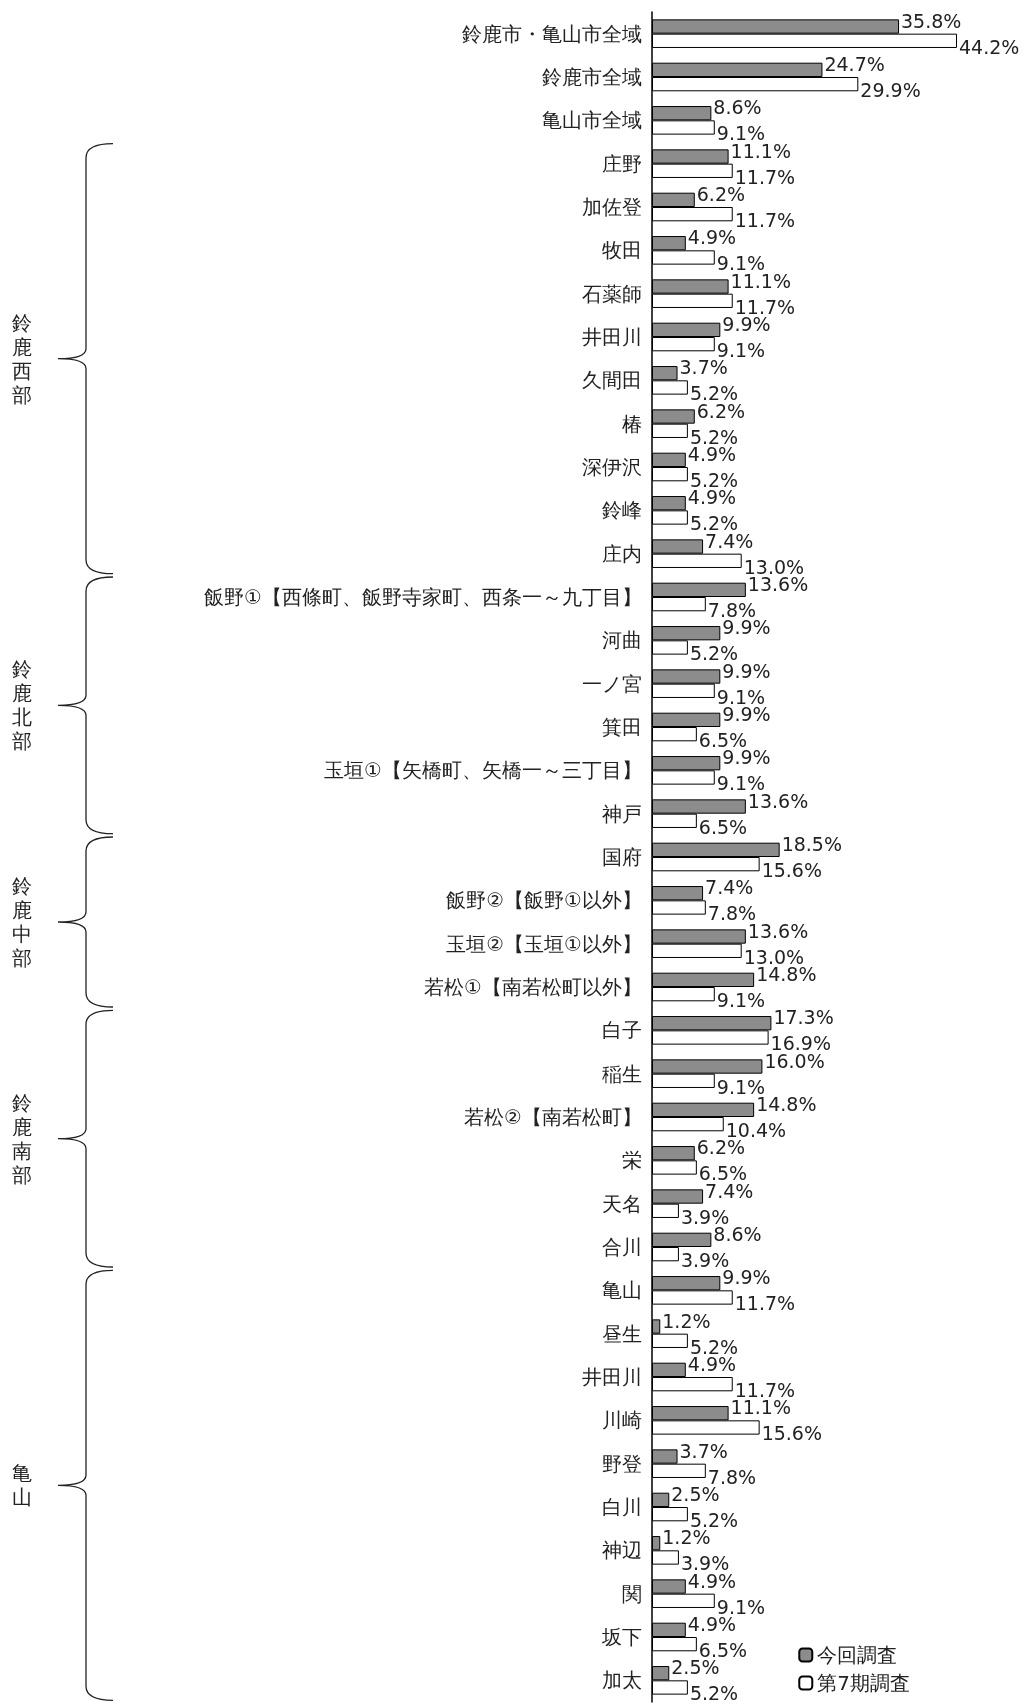 The width and height of the screenshot is (1025, 1704). I want to click on y-tick-label: 神辺, so click(622, 1550).